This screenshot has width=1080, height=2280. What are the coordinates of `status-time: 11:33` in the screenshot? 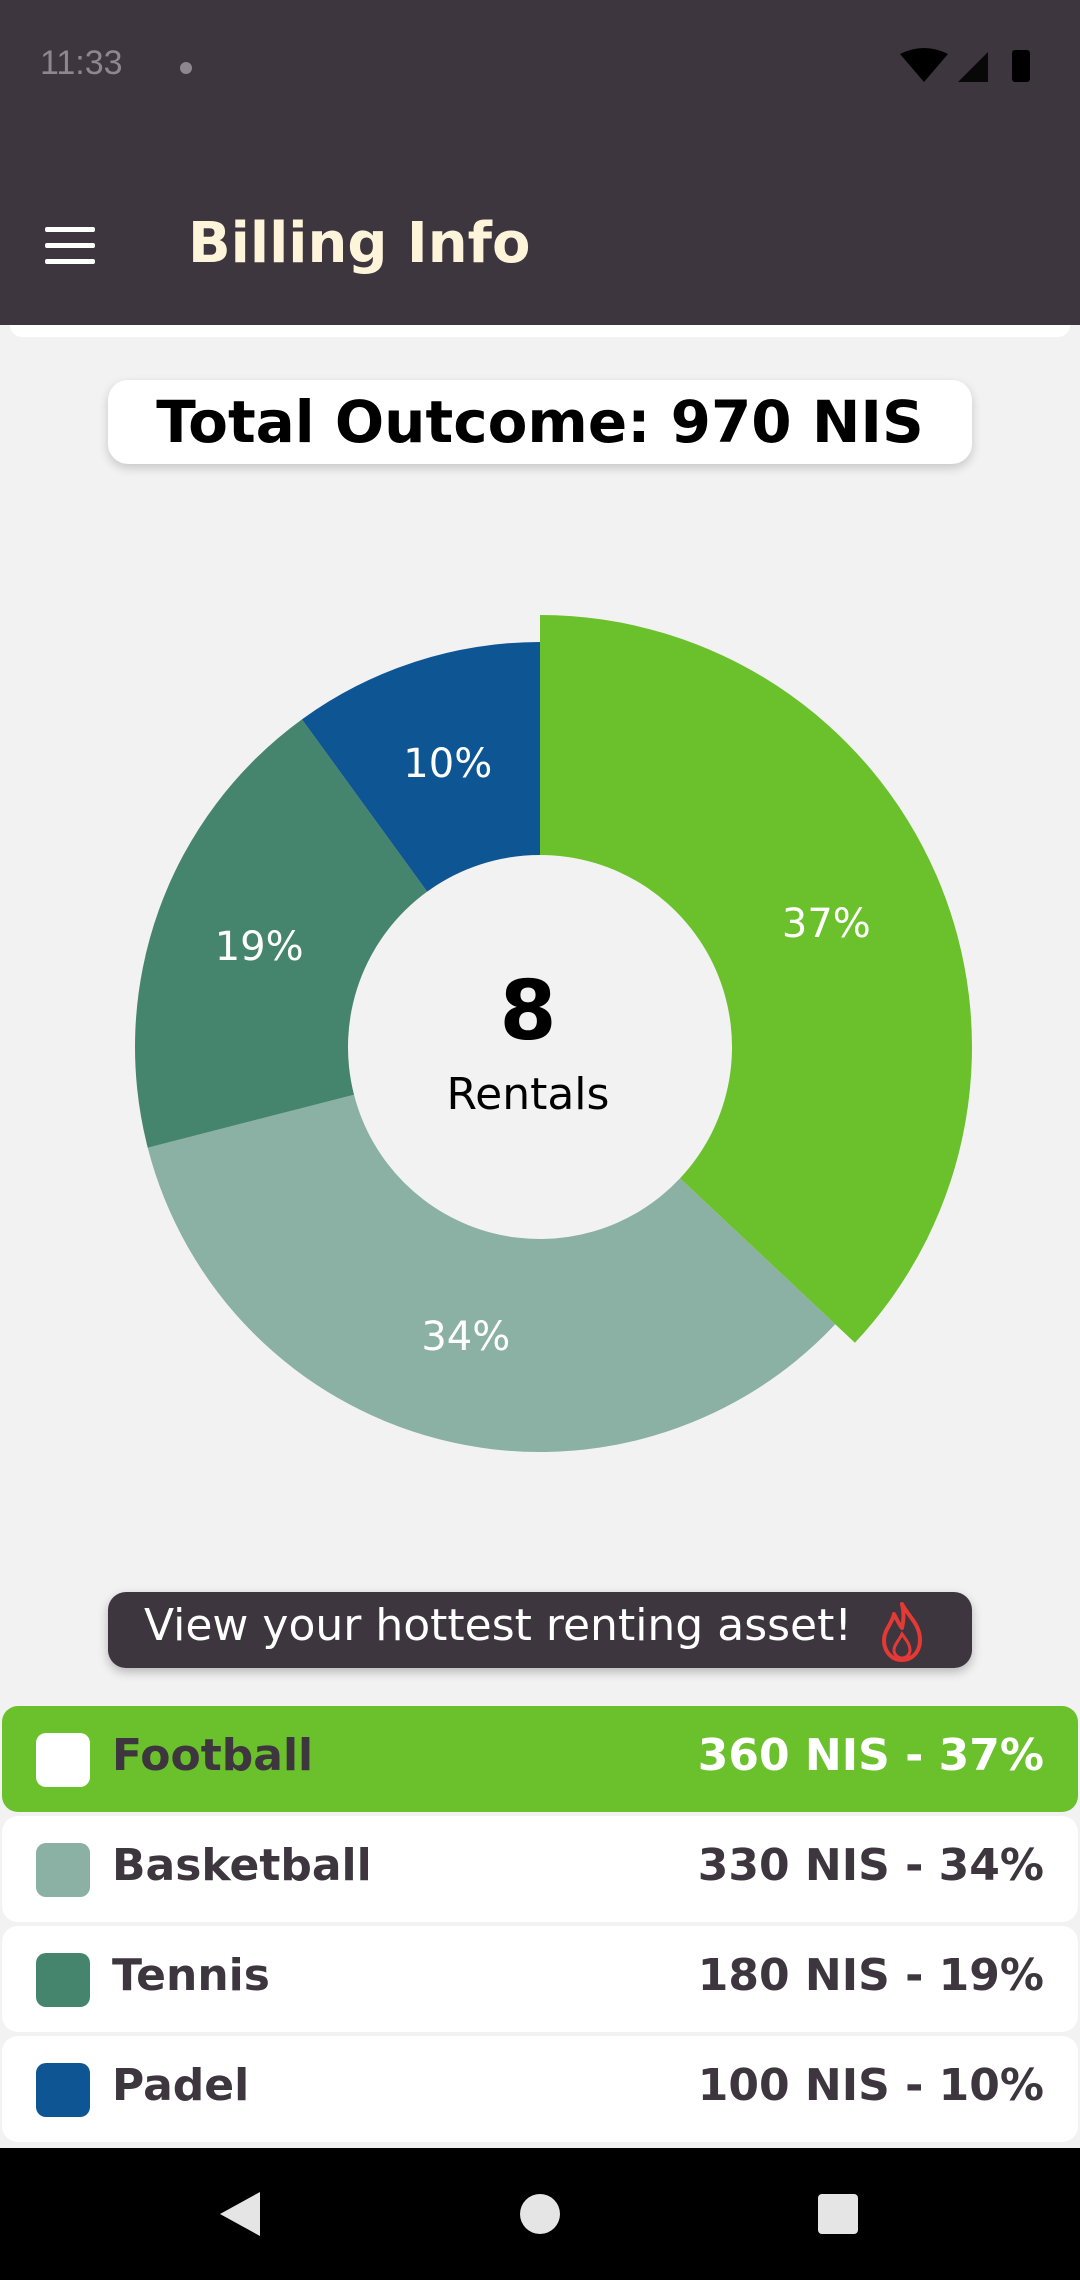 It's located at (81, 63).